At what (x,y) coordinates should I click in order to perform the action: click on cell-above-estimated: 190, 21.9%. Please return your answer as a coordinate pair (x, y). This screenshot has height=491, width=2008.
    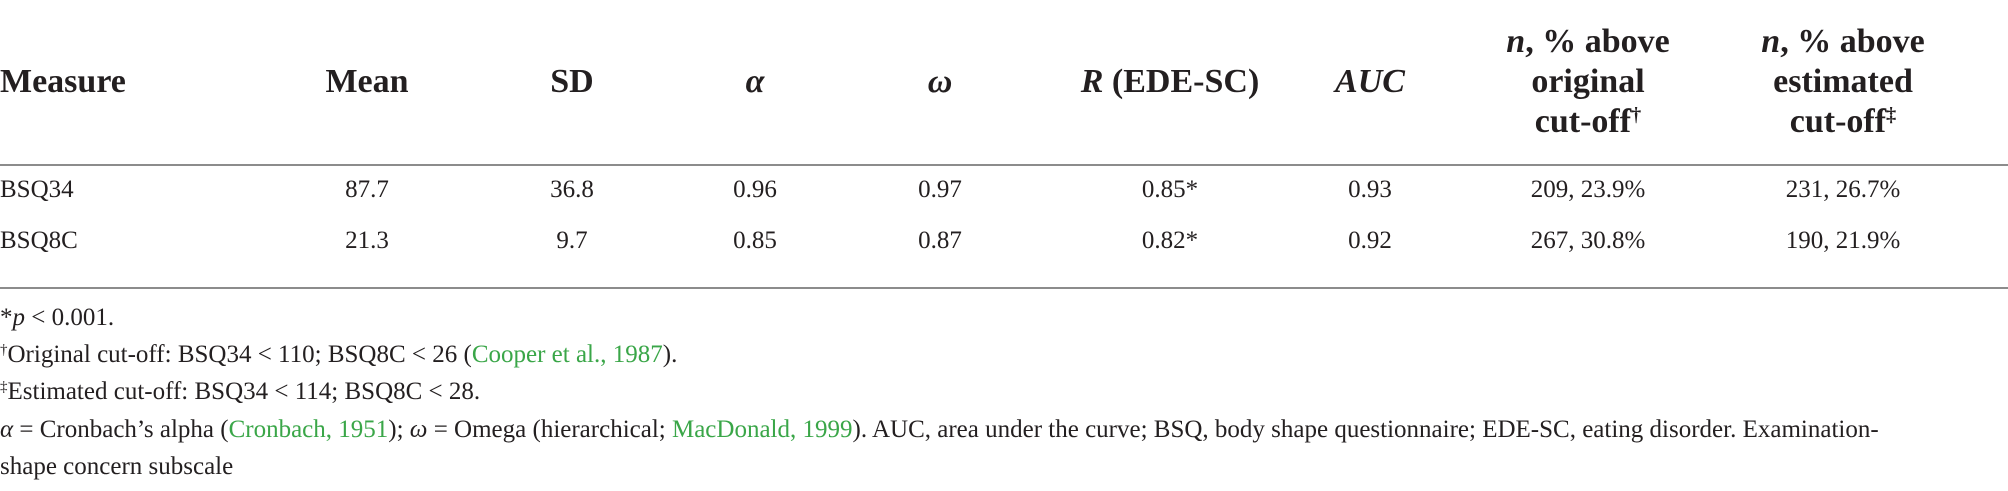
    Looking at the image, I should click on (1843, 240).